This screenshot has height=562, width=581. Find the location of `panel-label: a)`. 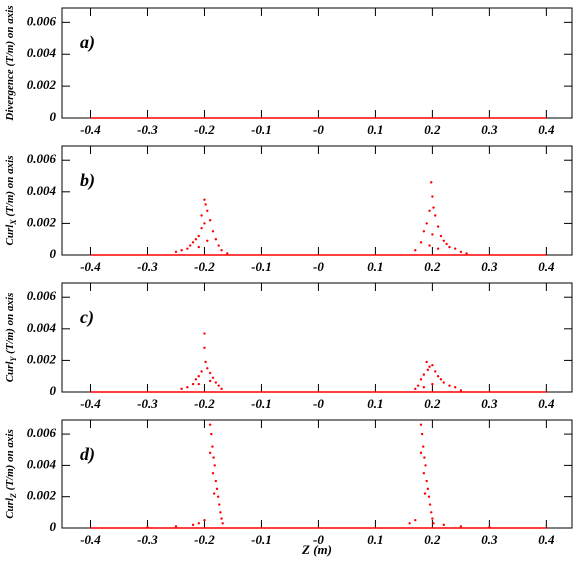

panel-label: a) is located at coordinates (87, 42).